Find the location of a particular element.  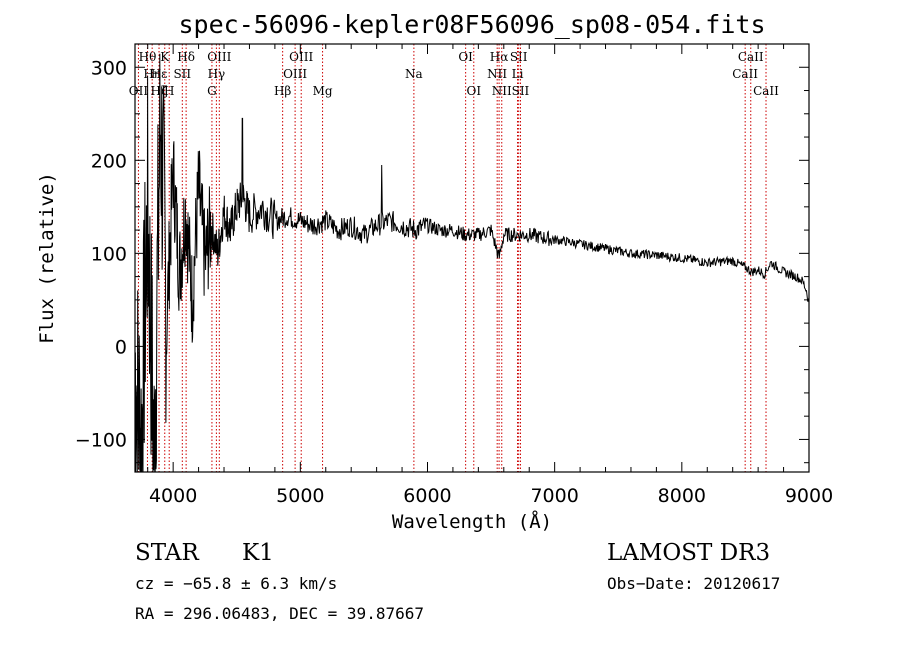

y-tick-label: −100 is located at coordinates (101, 440).